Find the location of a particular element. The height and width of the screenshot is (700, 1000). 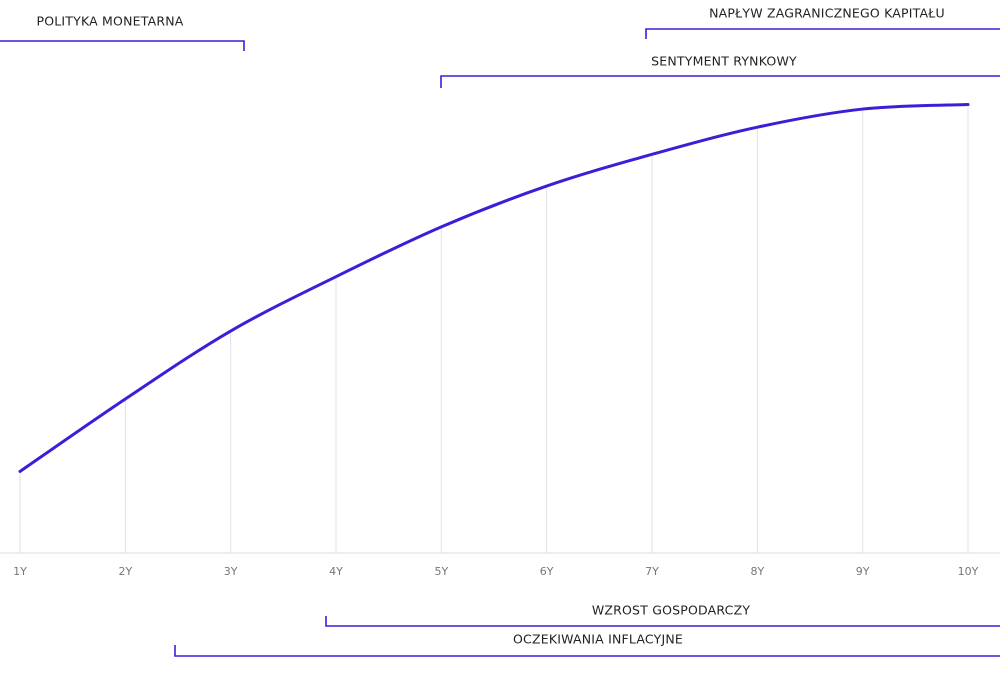

x-tick-label: 7Y is located at coordinates (652, 571).